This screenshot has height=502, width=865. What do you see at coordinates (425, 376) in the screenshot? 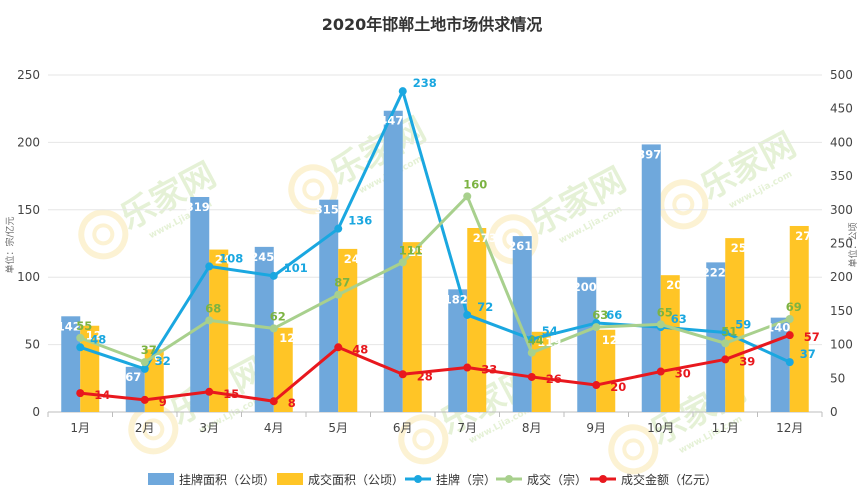
I see `line-value-label: 28` at bounding box center [425, 376].